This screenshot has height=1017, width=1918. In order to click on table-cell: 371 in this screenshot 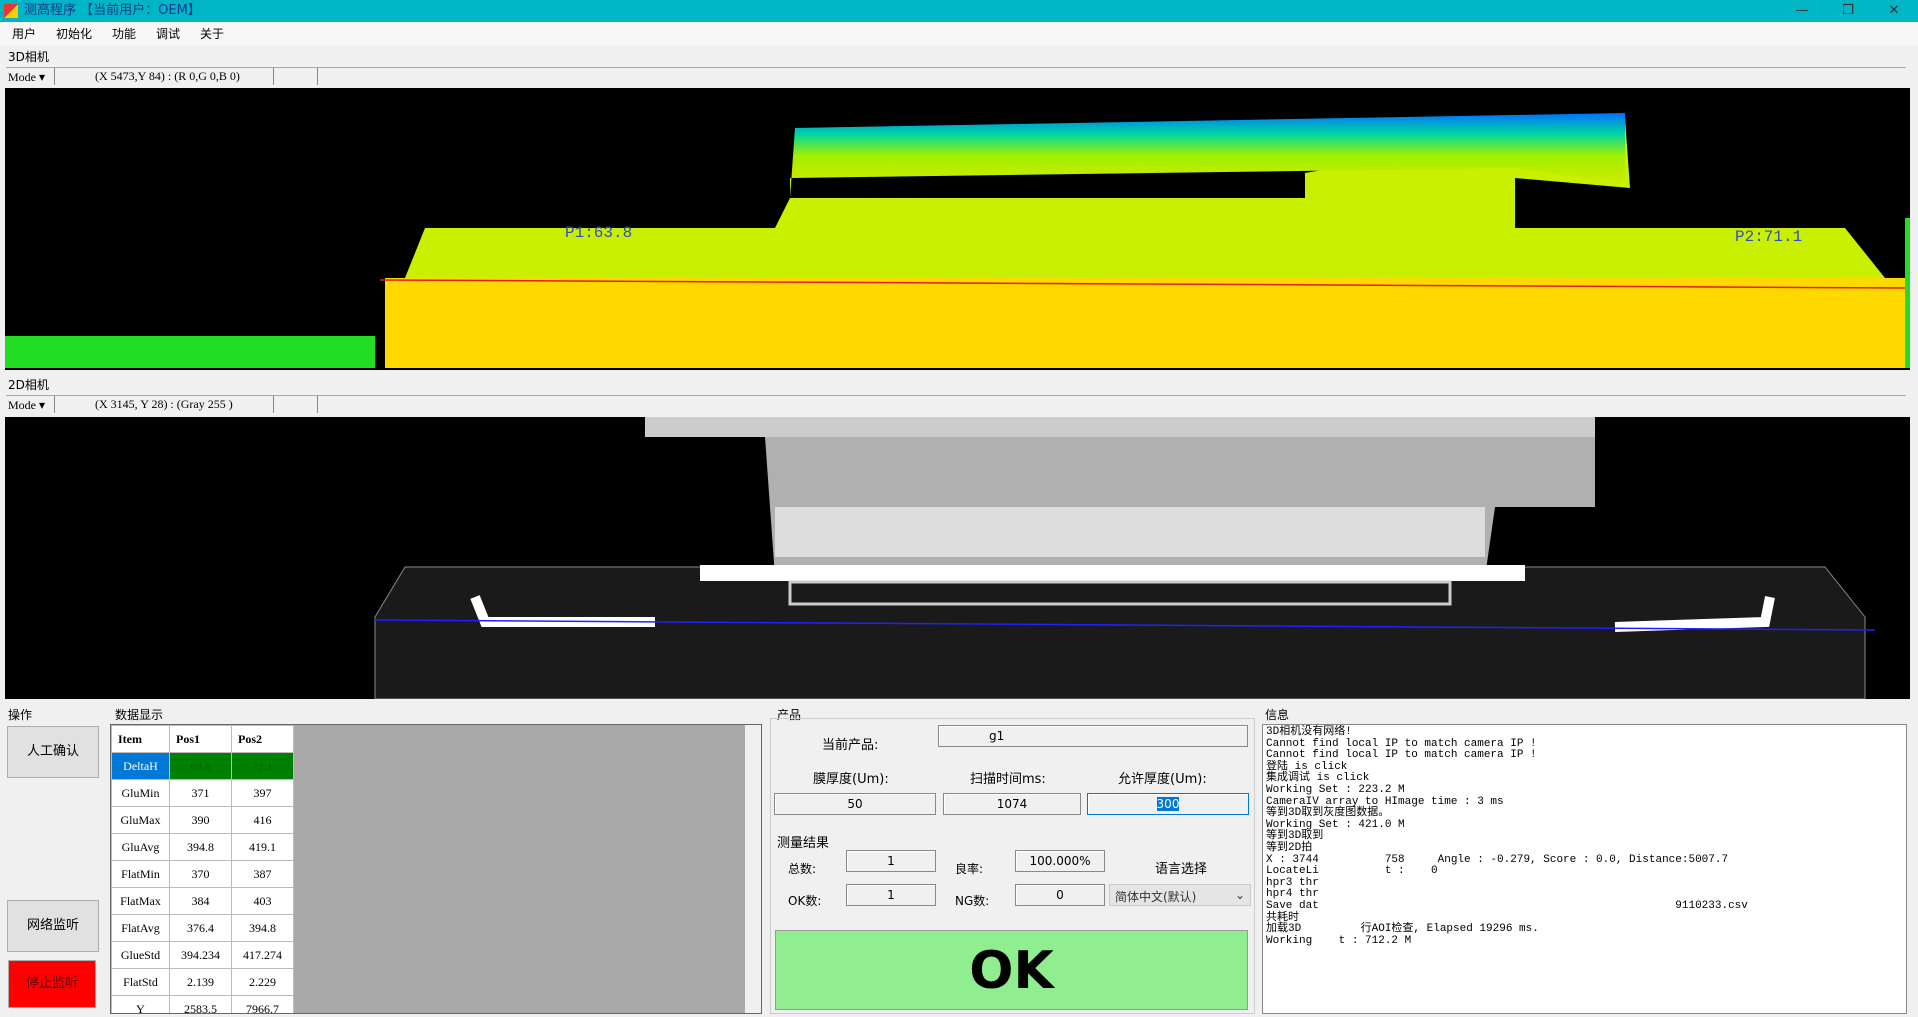, I will do `click(200, 793)`.